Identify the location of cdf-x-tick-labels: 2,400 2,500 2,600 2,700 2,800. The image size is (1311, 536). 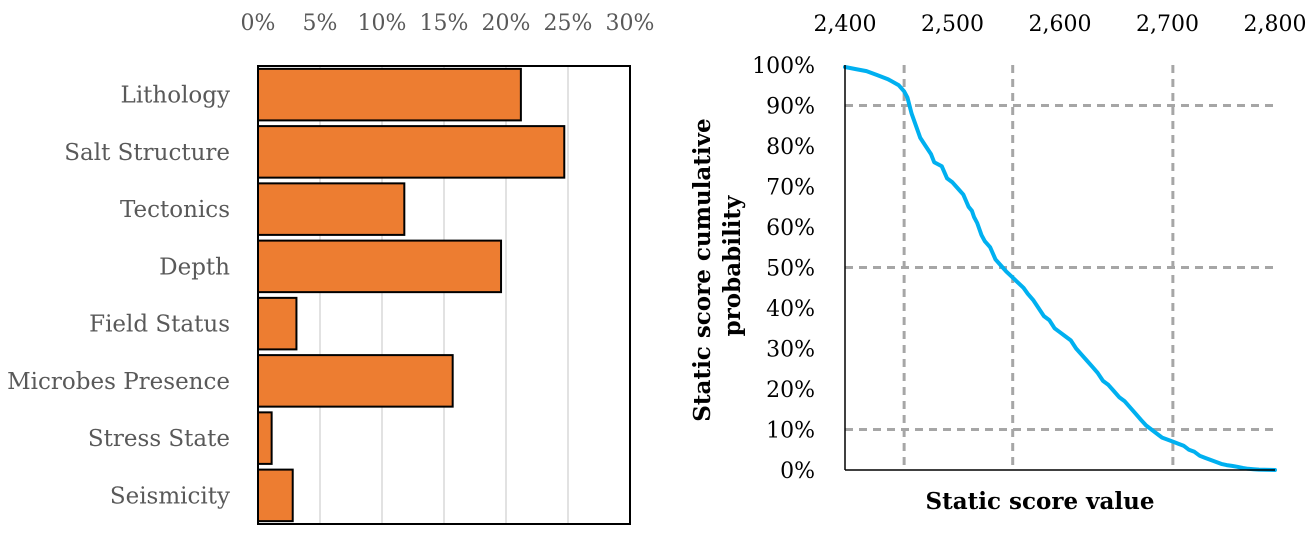
(1060, 24).